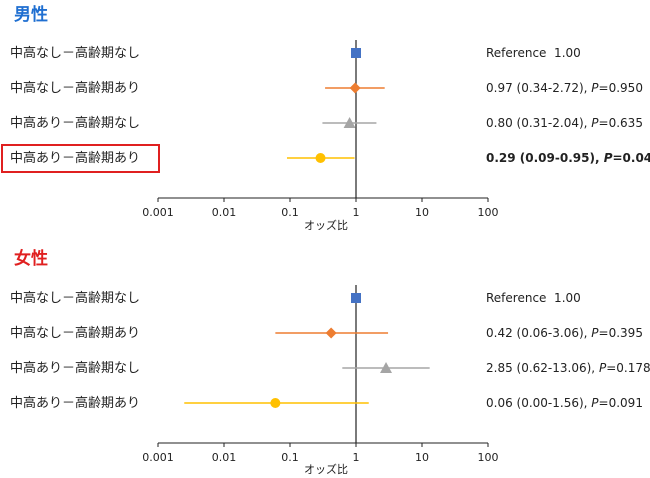  What do you see at coordinates (545, 158) in the screenshot?
I see `result-estimate: 0.29 (0.09-0.95),` at bounding box center [545, 158].